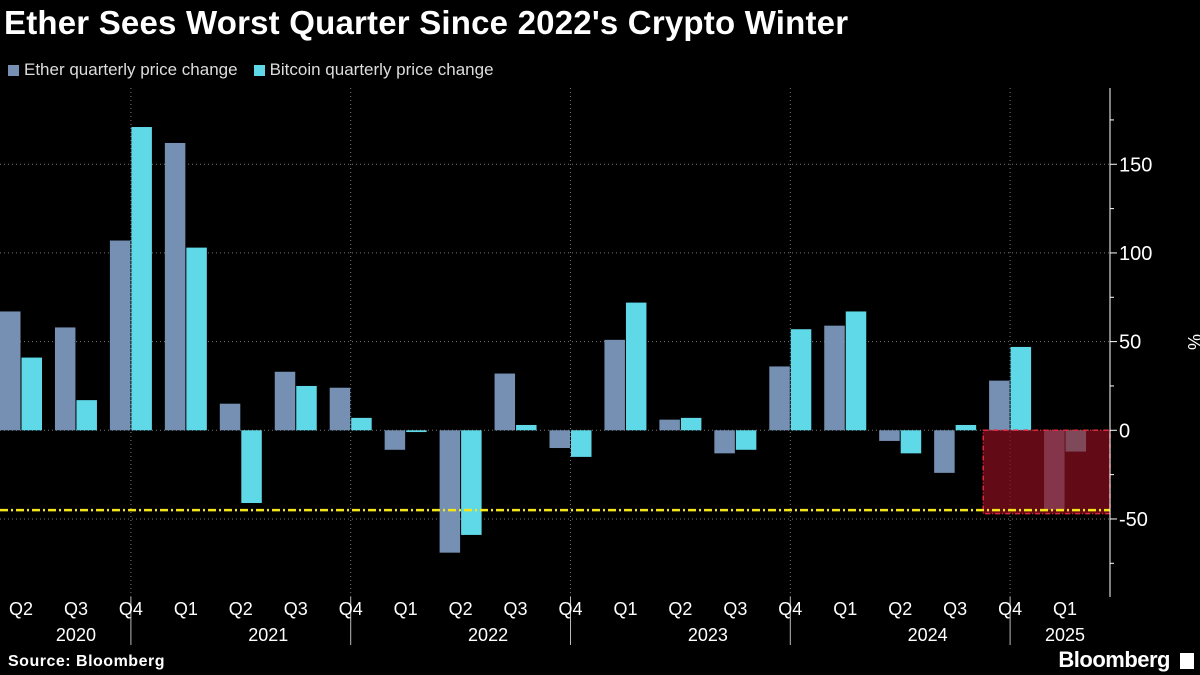 The width and height of the screenshot is (1200, 675). I want to click on legend-item-bitcoin: Bitcoin quarterly price change, so click(373, 70).